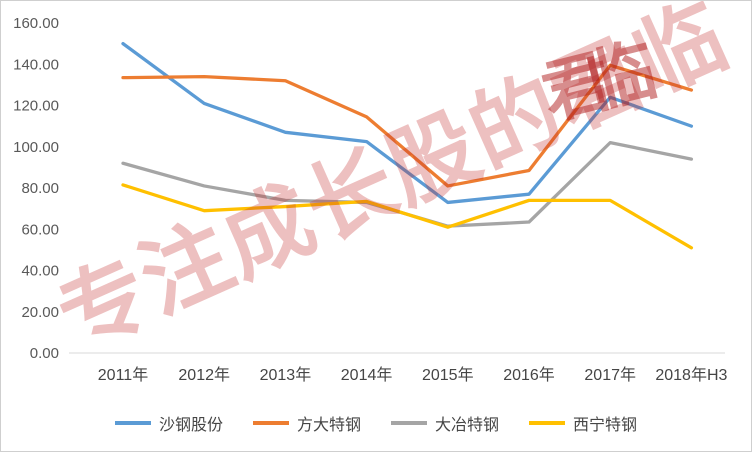  I want to click on y-axis-tick-label: 100.00, so click(36, 147).